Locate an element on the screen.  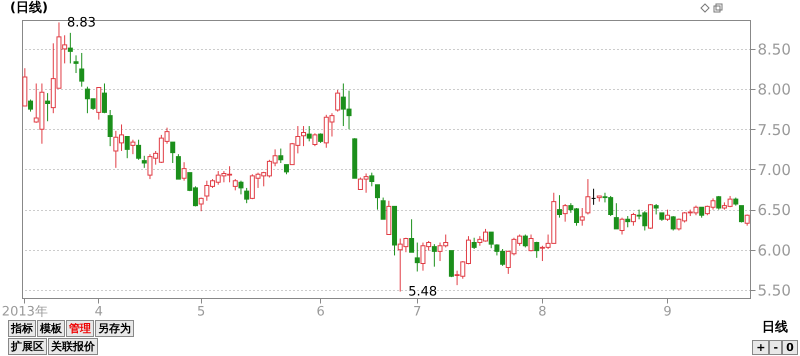
text: 关联报价 is located at coordinates (73, 346).